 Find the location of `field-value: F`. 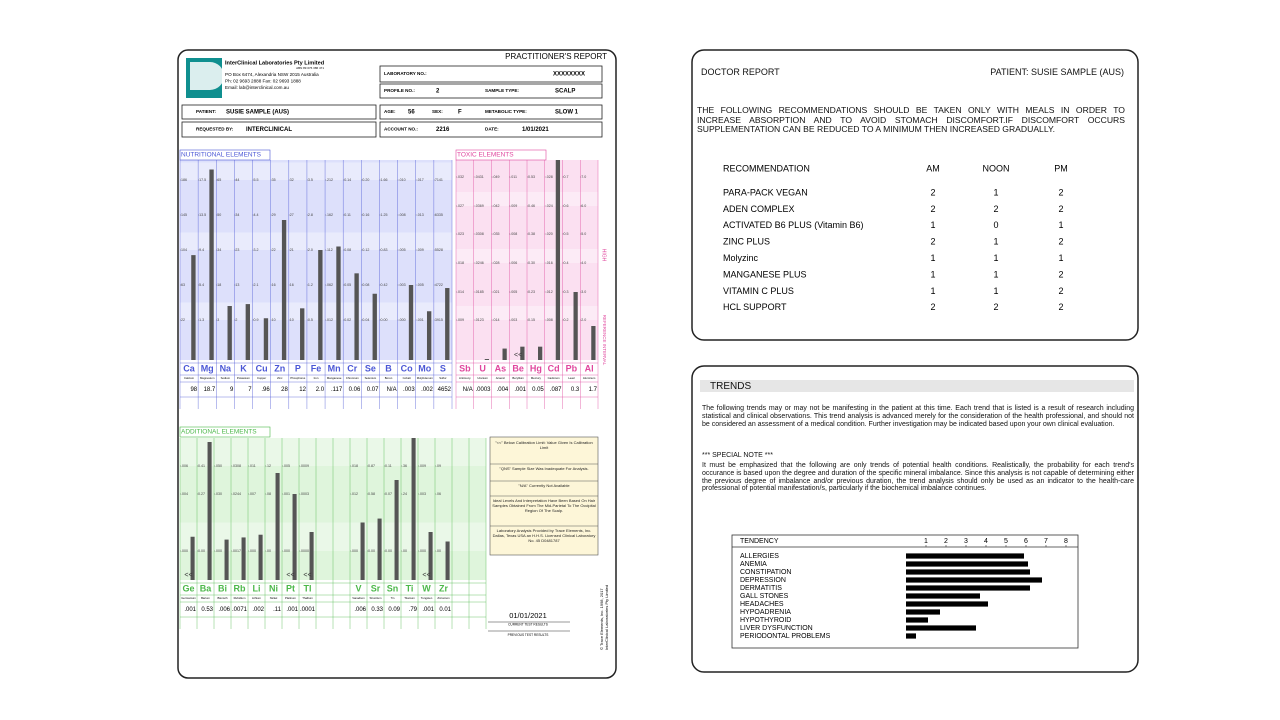

field-value: F is located at coordinates (460, 113).